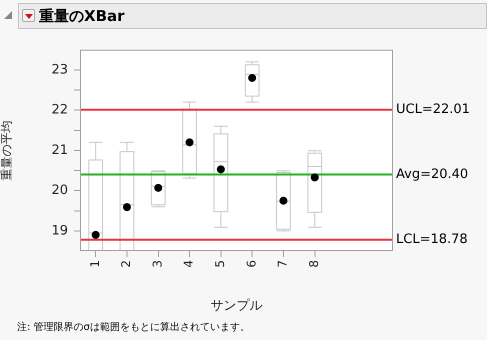 Image resolution: width=487 pixels, height=340 pixels. Describe the element at coordinates (251, 264) in the screenshot. I see `x-tick-label: 6` at that location.